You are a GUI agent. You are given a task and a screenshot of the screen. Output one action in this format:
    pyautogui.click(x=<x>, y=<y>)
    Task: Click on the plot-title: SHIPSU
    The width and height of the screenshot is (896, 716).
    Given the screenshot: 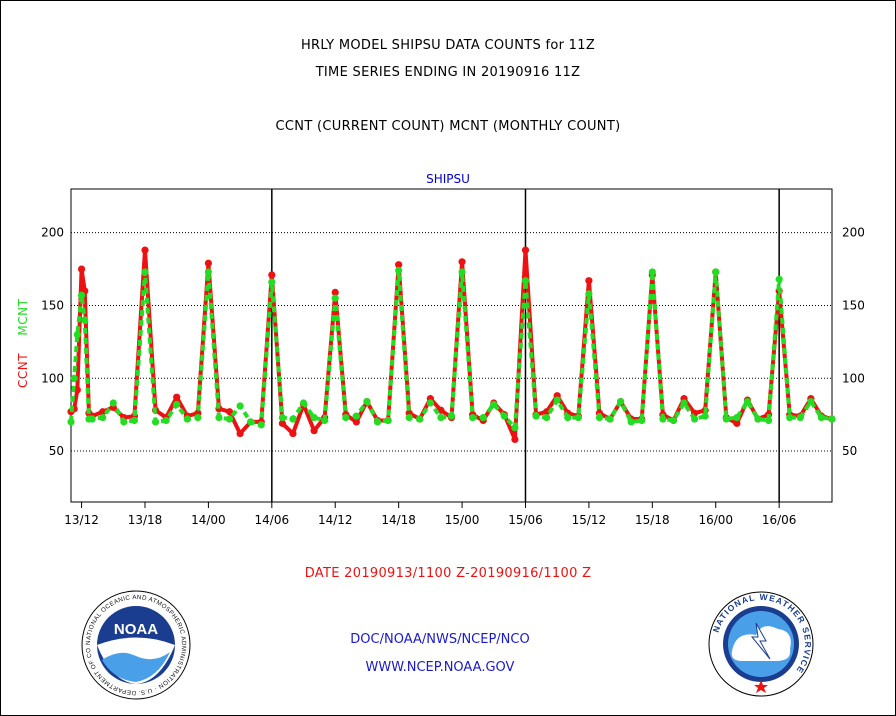 What is the action you would take?
    pyautogui.click(x=448, y=179)
    